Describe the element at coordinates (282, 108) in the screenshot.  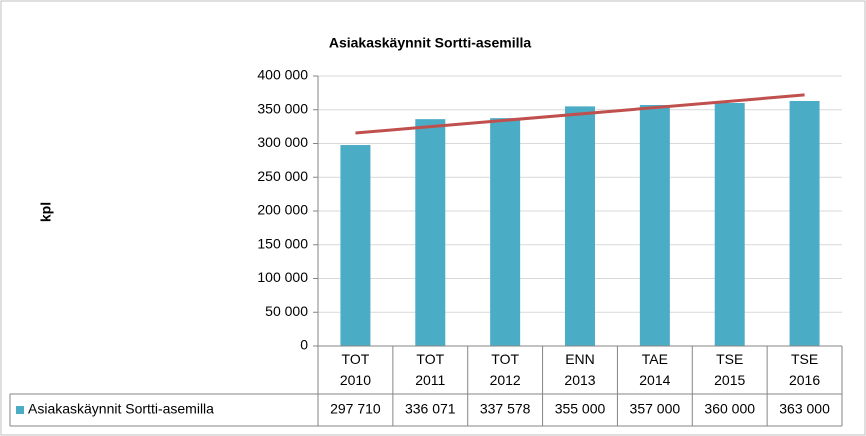
I see `y-tick-label: 350 000` at that location.